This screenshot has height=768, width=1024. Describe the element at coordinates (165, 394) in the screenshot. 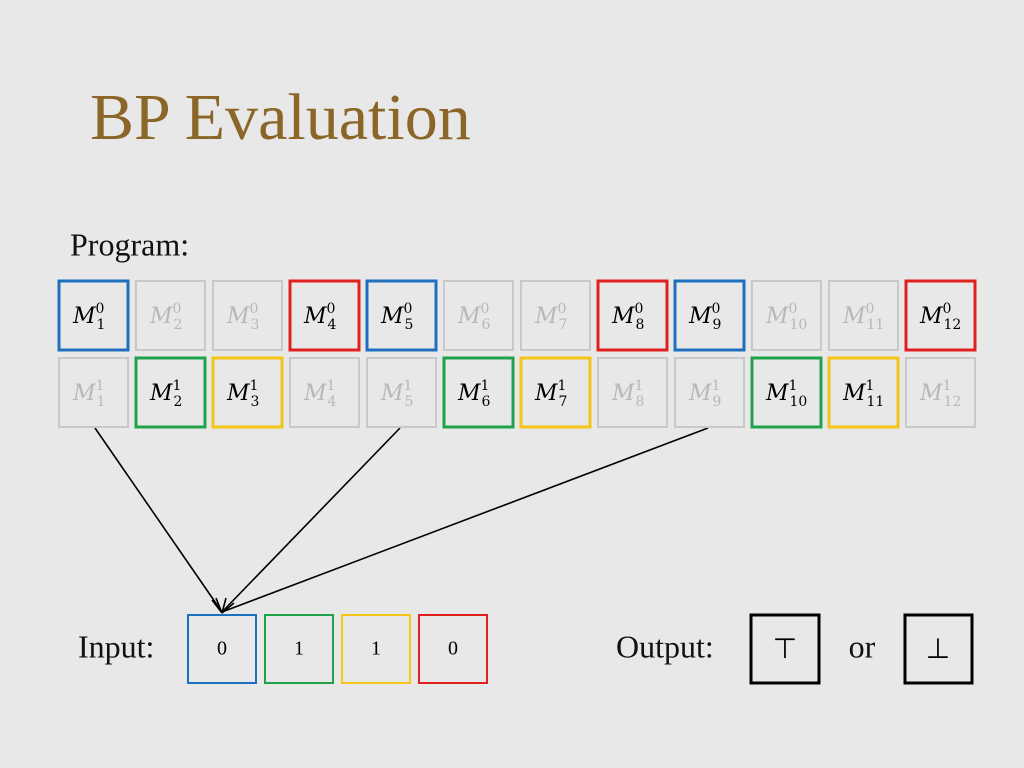

I see `matrix-label: M1 2` at that location.